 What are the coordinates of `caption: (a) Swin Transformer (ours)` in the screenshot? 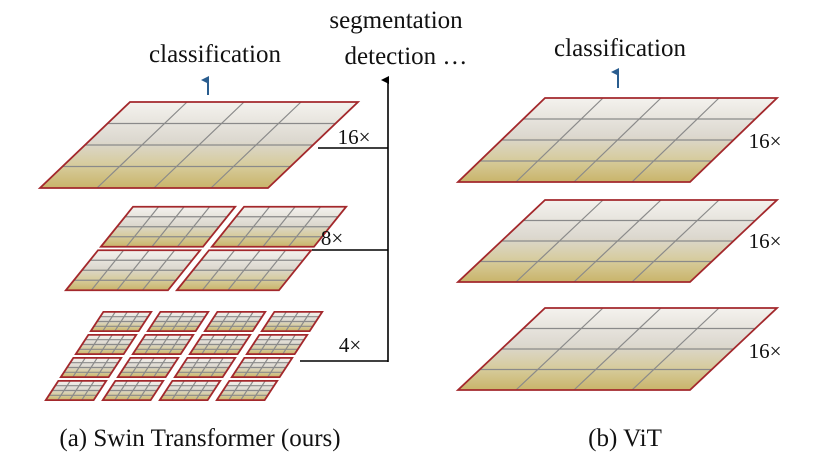 It's located at (199, 438).